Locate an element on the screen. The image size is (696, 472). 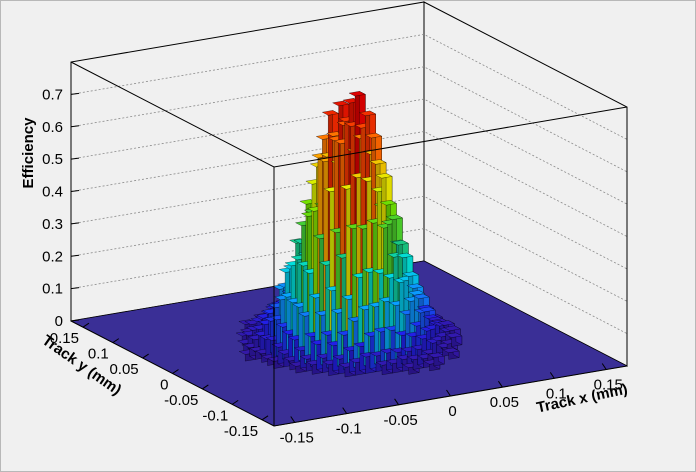
z-axis-title: Efficiency is located at coordinates (28, 153).